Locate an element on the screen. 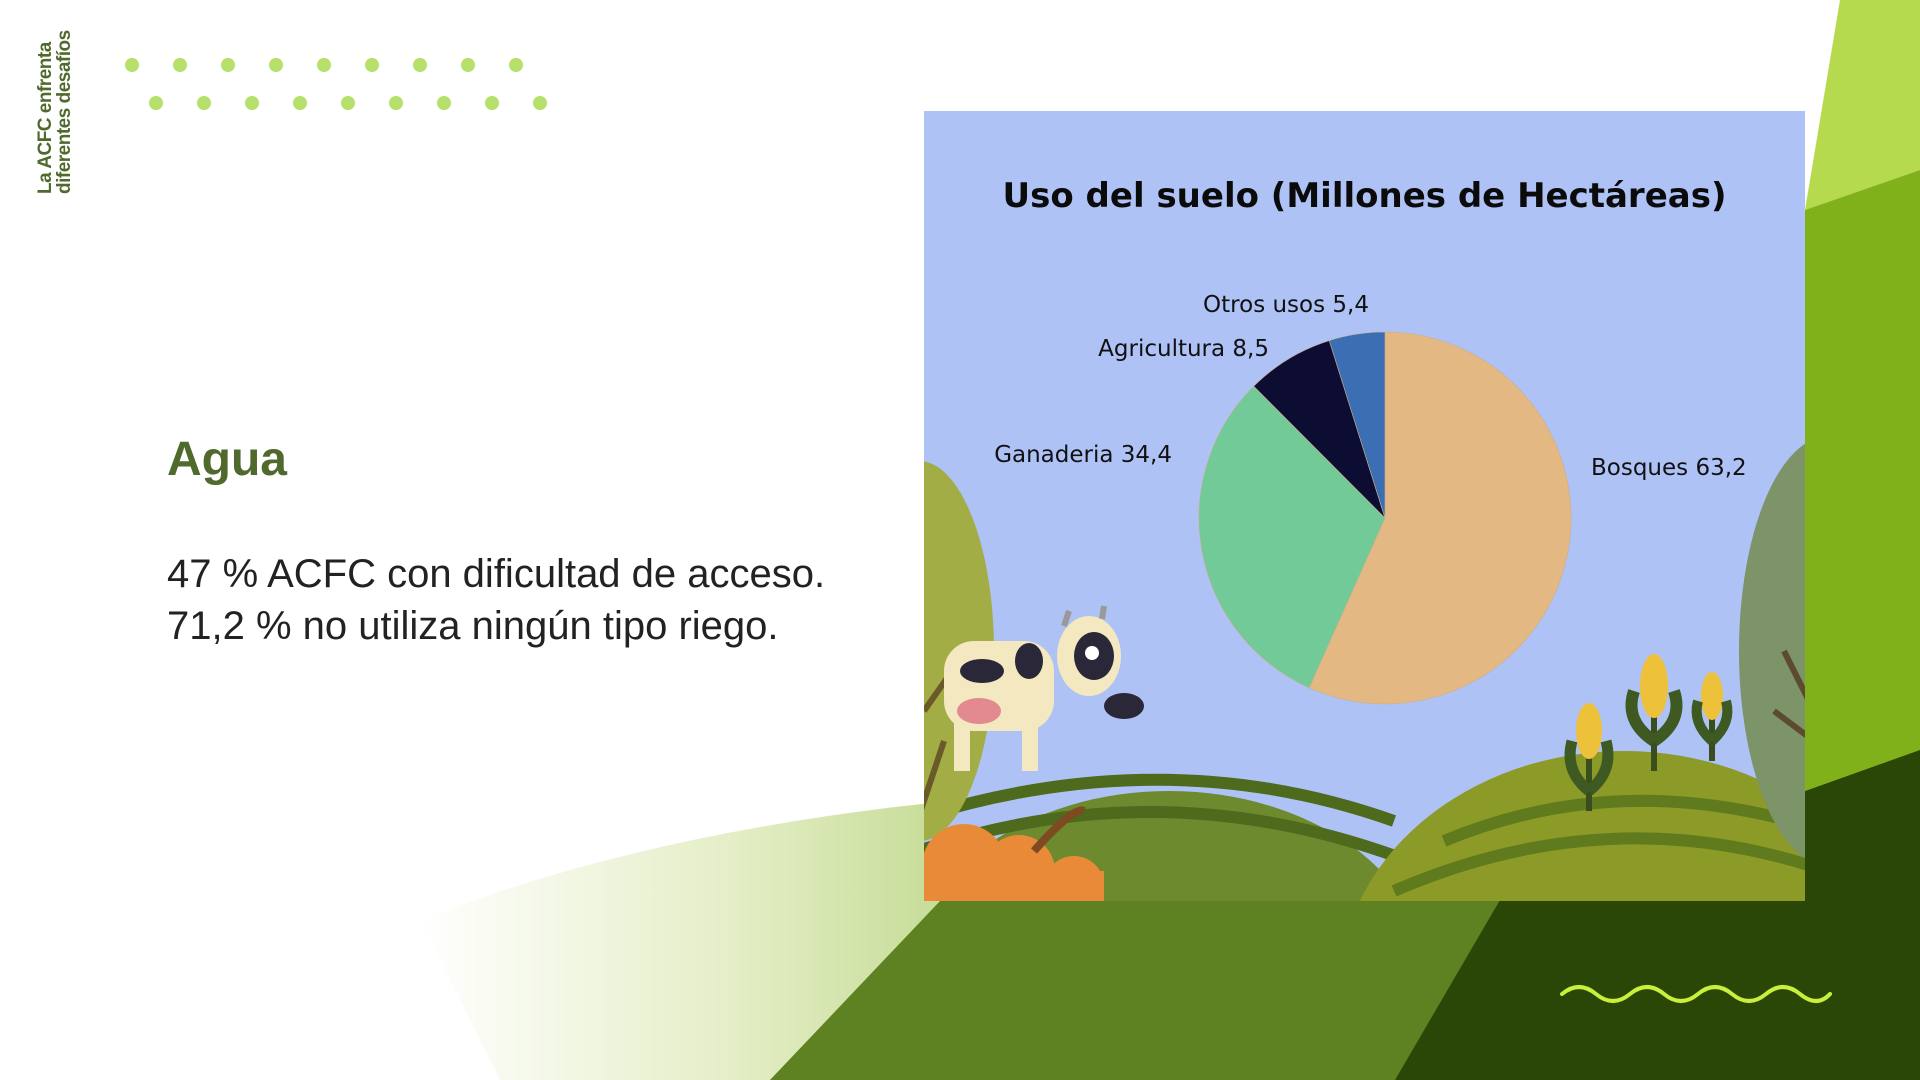  section-label-line1: La ACFC enfrenta is located at coordinates (45, 118).